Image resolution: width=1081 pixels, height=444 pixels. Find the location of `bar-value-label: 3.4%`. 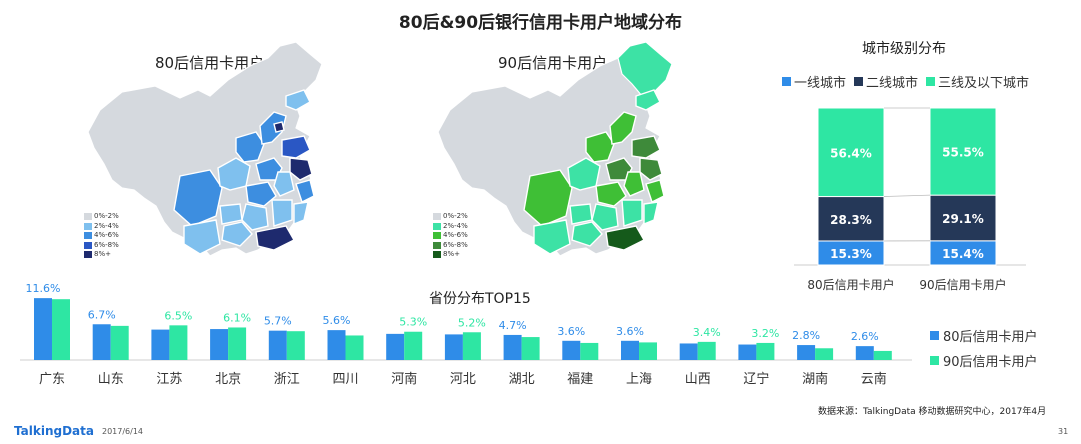

bar-value-label: 3.4% is located at coordinates (707, 332).